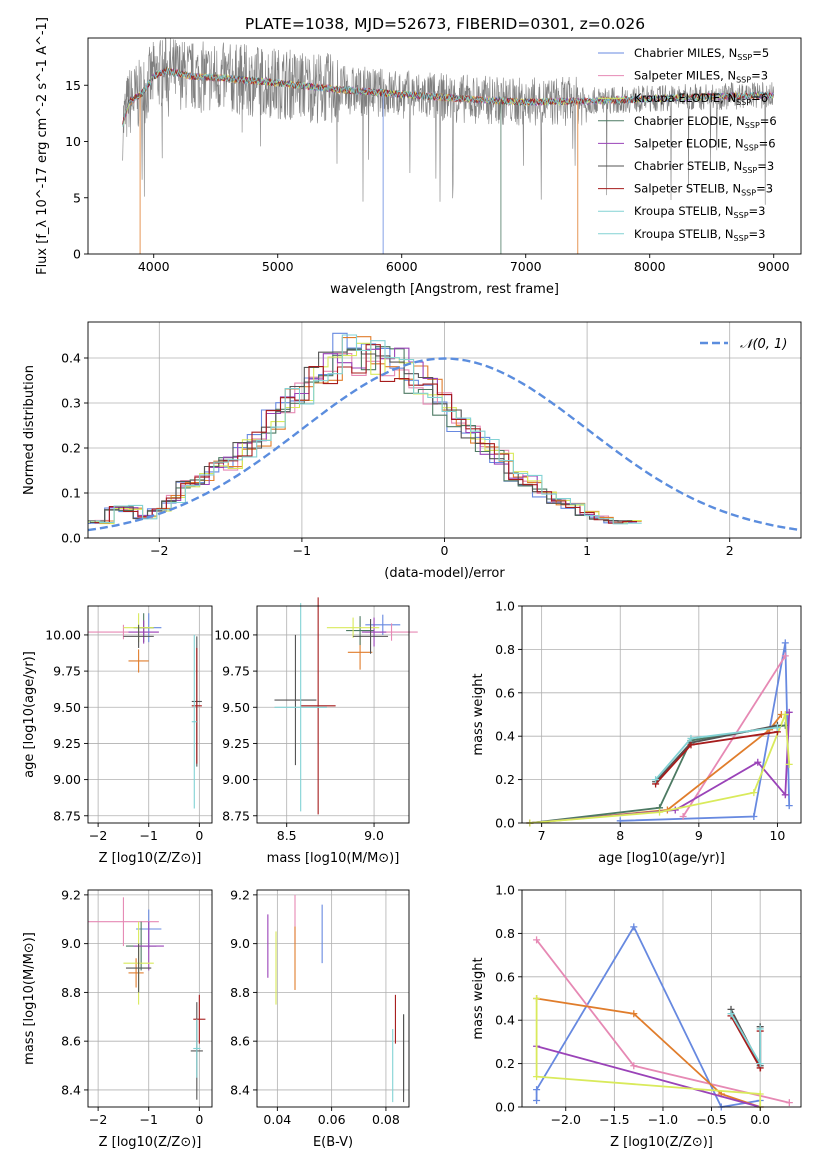 This screenshot has height=1170, width=819. I want to click on weight-vs-Z-ytick-label: 0.0, so click(505, 1107).